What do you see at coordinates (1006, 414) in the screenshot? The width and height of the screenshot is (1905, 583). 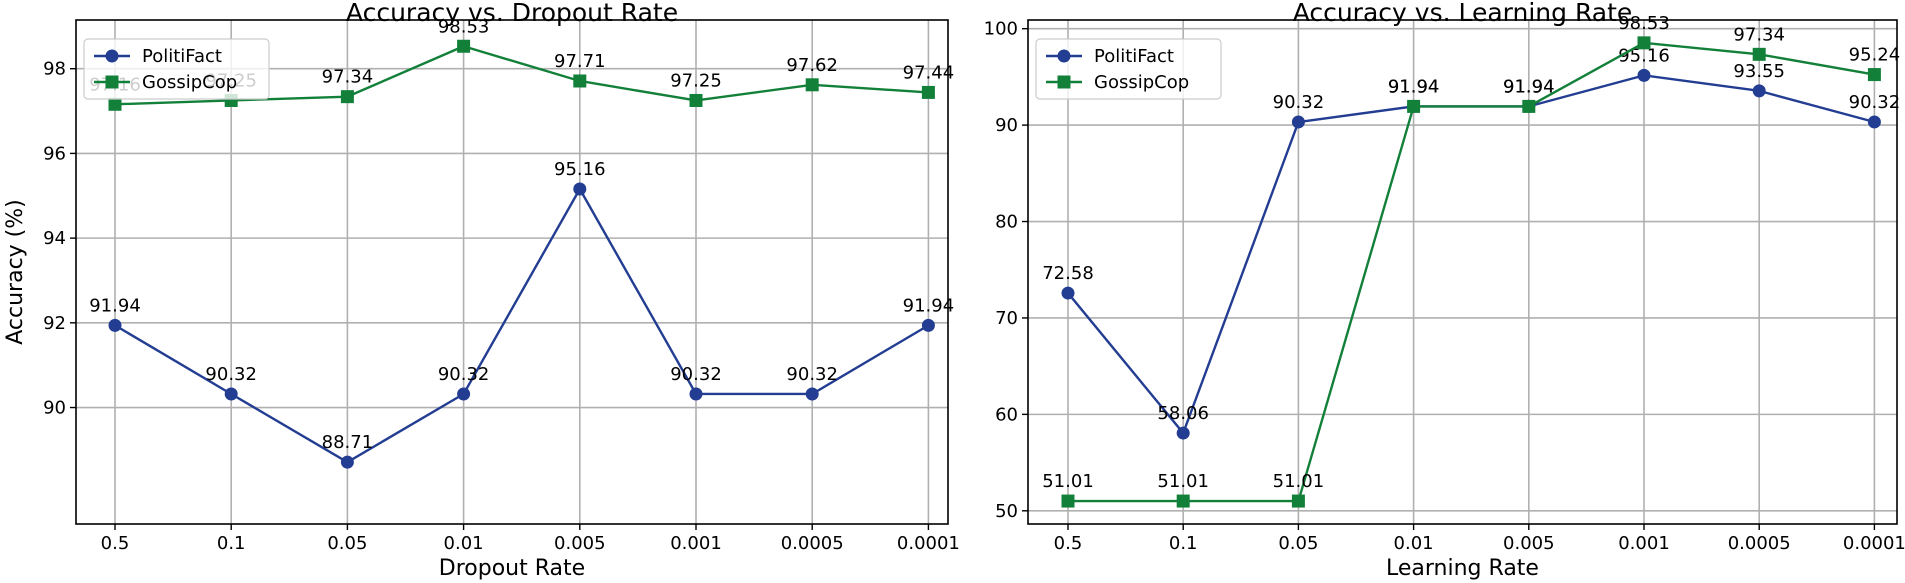 I see `y-tick-label: 60` at bounding box center [1006, 414].